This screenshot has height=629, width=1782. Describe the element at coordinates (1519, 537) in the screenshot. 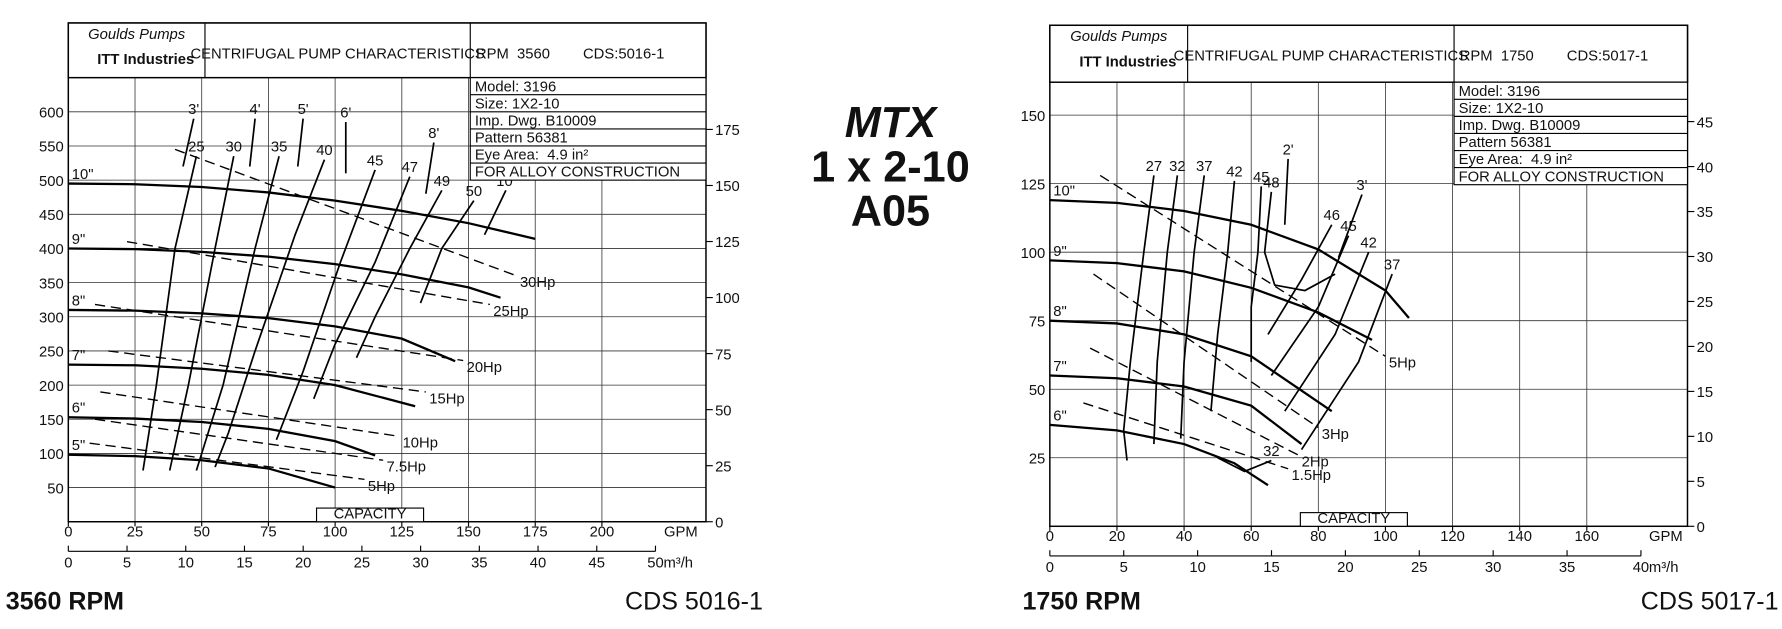

I see `x-tick-label: 140` at that location.